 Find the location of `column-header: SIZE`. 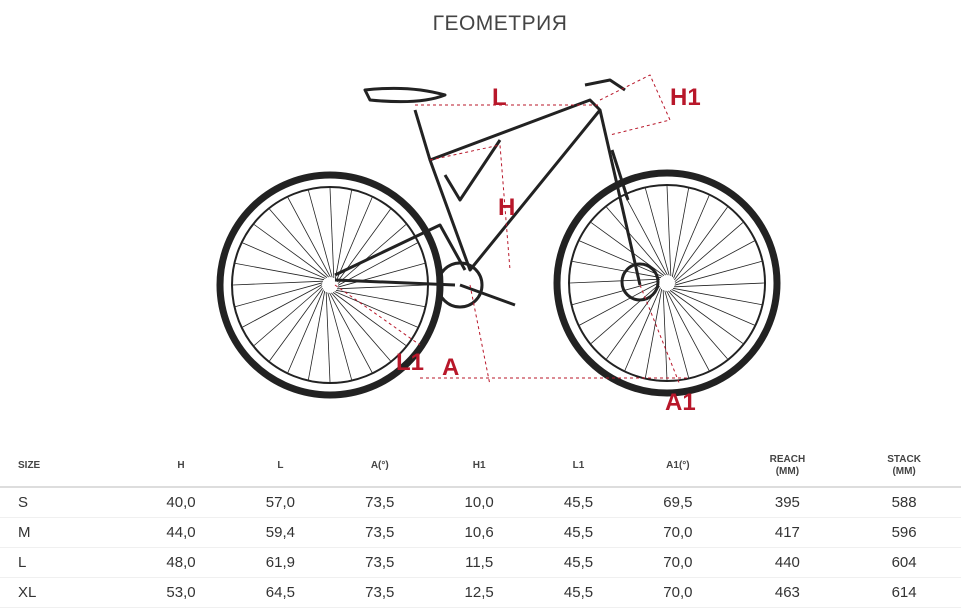

column-header: SIZE is located at coordinates (66, 467).